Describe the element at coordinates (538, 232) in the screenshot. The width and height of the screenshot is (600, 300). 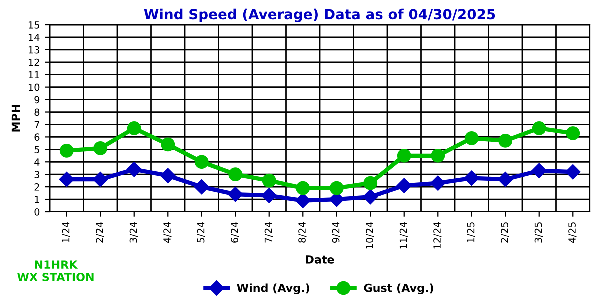
I see `x-tick-label: 3/25` at that location.